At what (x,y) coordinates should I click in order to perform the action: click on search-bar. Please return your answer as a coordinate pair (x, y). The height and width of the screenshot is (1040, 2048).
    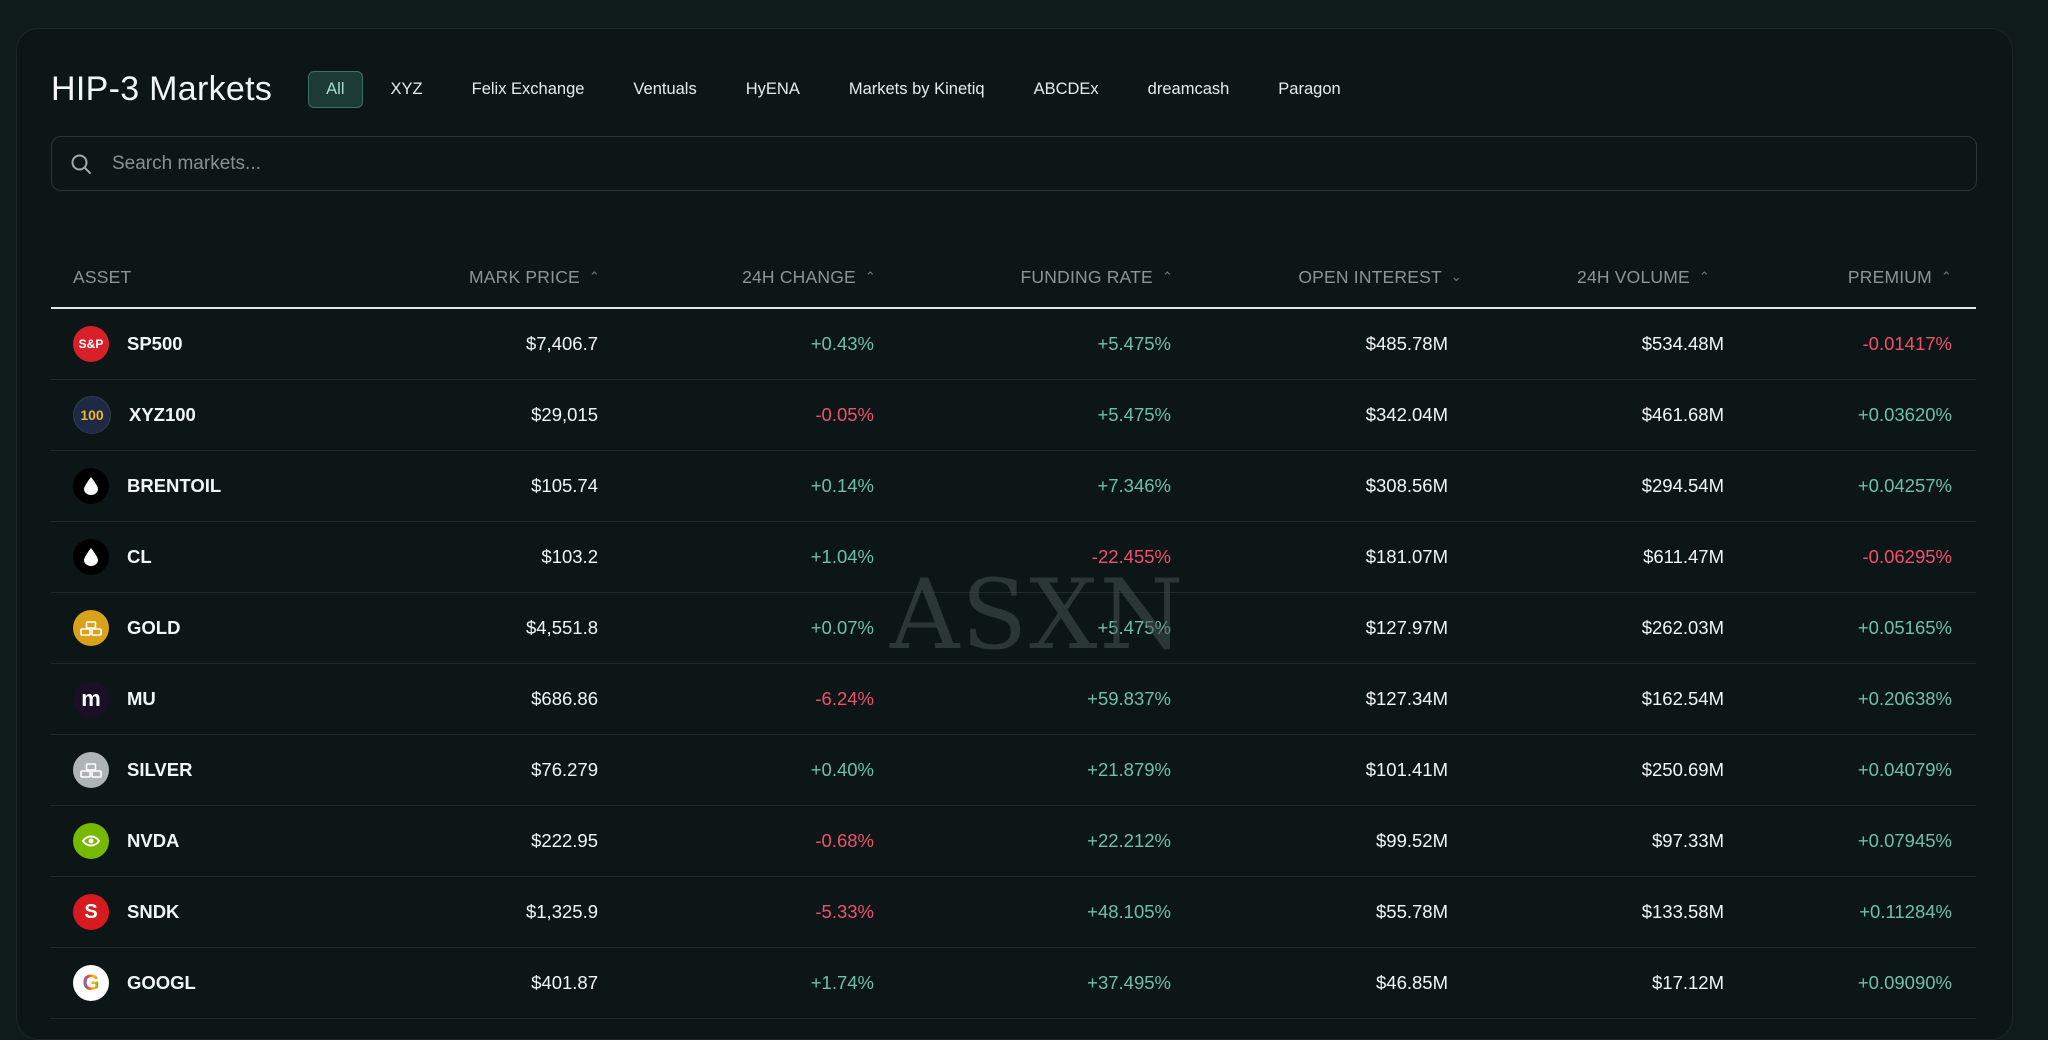
    Looking at the image, I should click on (1014, 163).